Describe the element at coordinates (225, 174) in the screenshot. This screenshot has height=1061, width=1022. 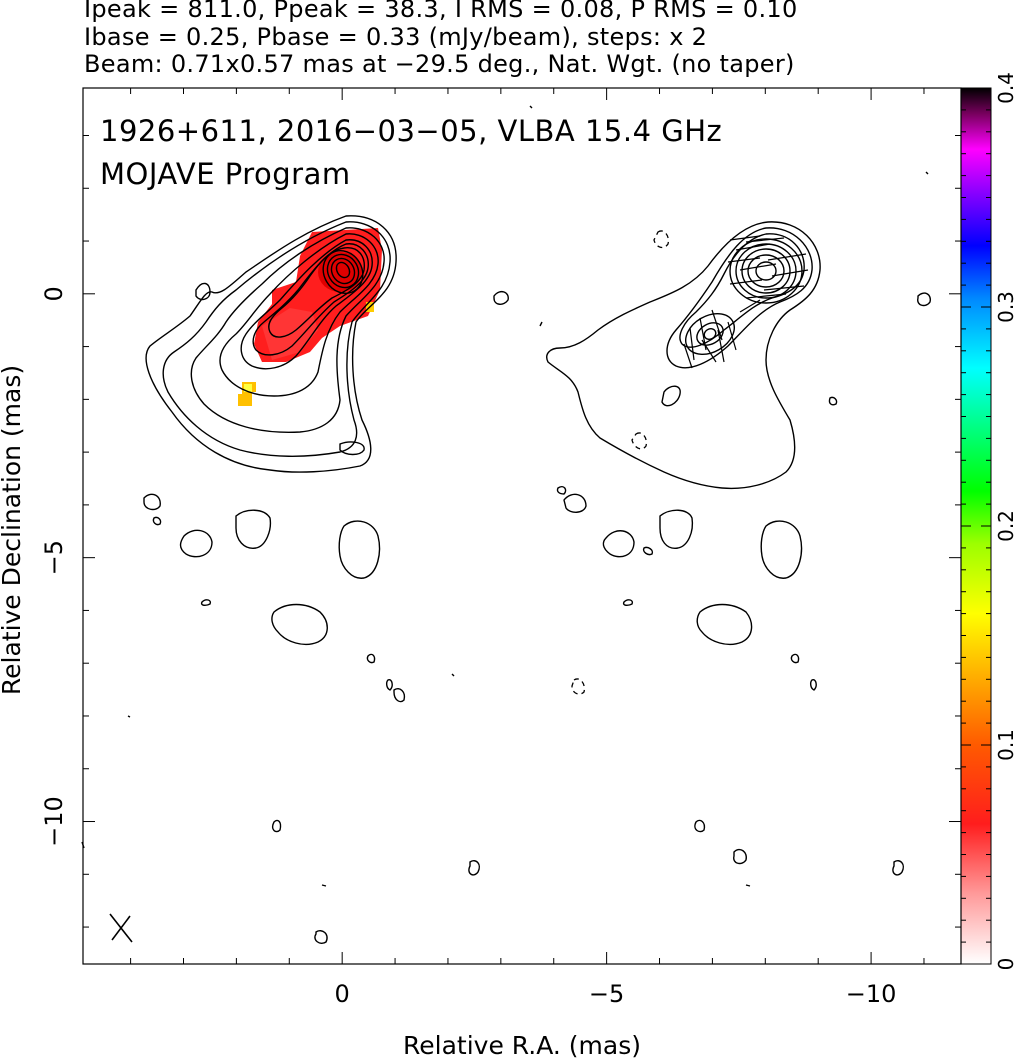
I see `plot-subtitle: MOJAVE Program` at that location.